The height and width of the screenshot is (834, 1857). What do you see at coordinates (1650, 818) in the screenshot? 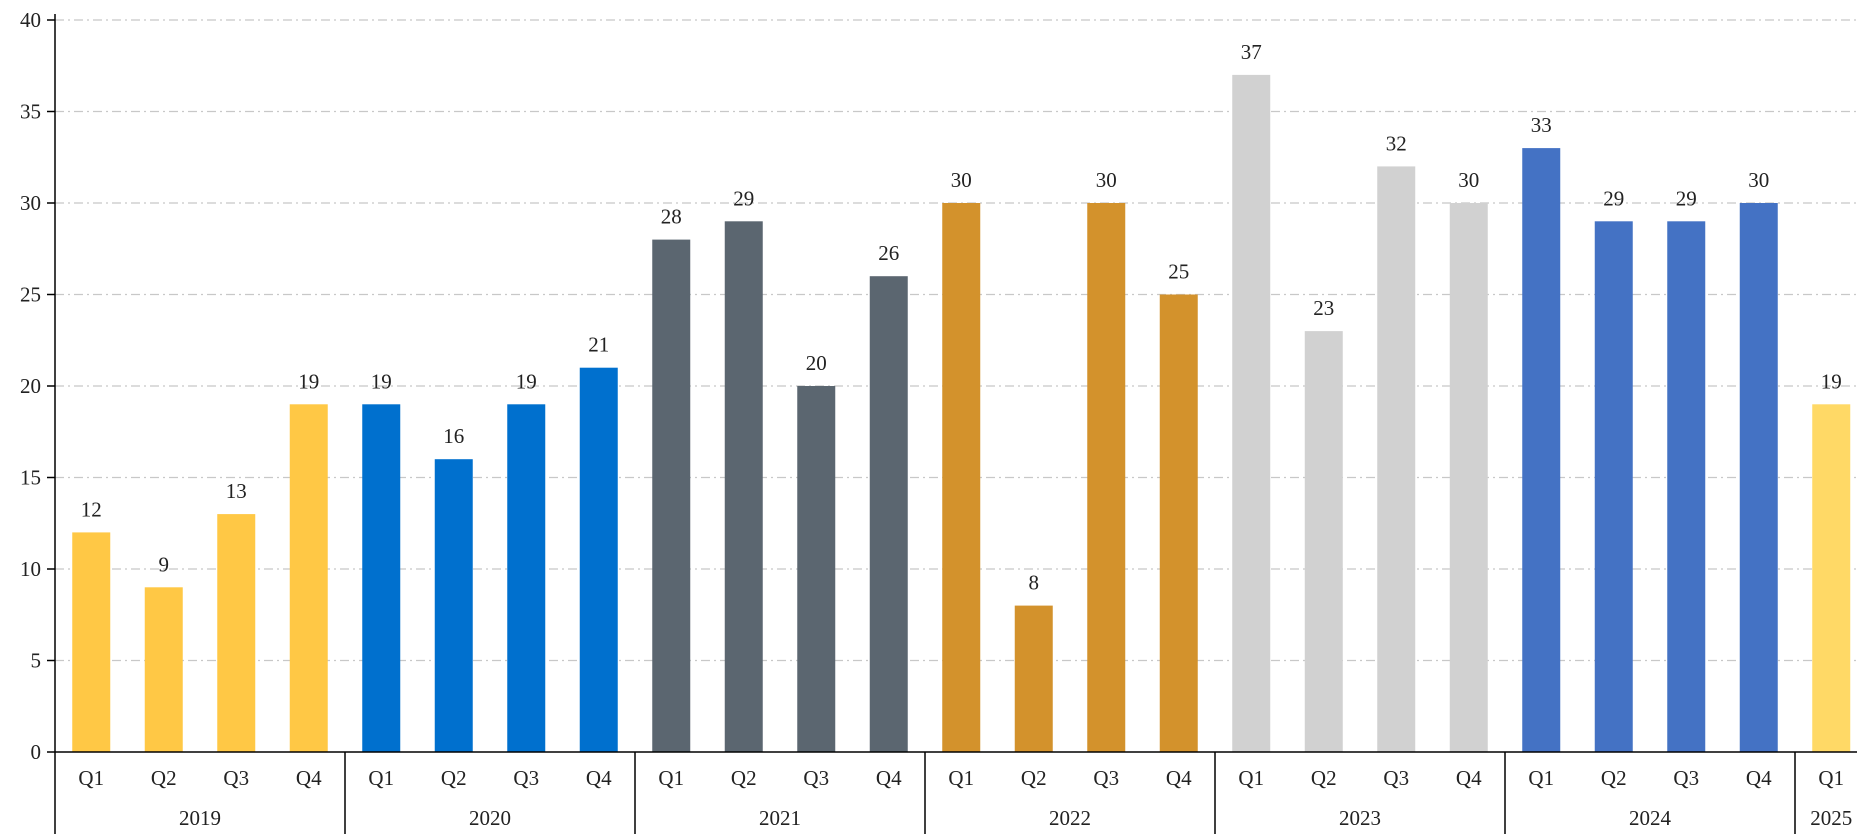
I see `year-label: 2024` at bounding box center [1650, 818].